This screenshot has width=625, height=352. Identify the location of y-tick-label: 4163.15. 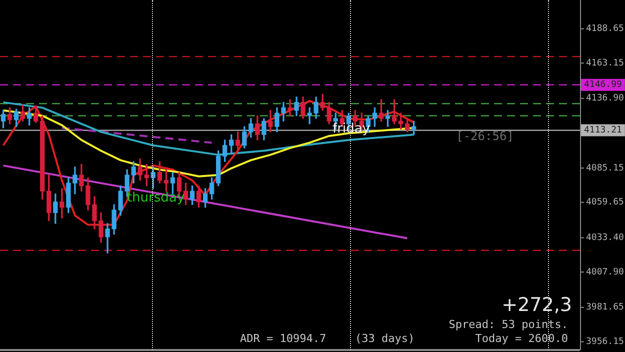
(605, 63).